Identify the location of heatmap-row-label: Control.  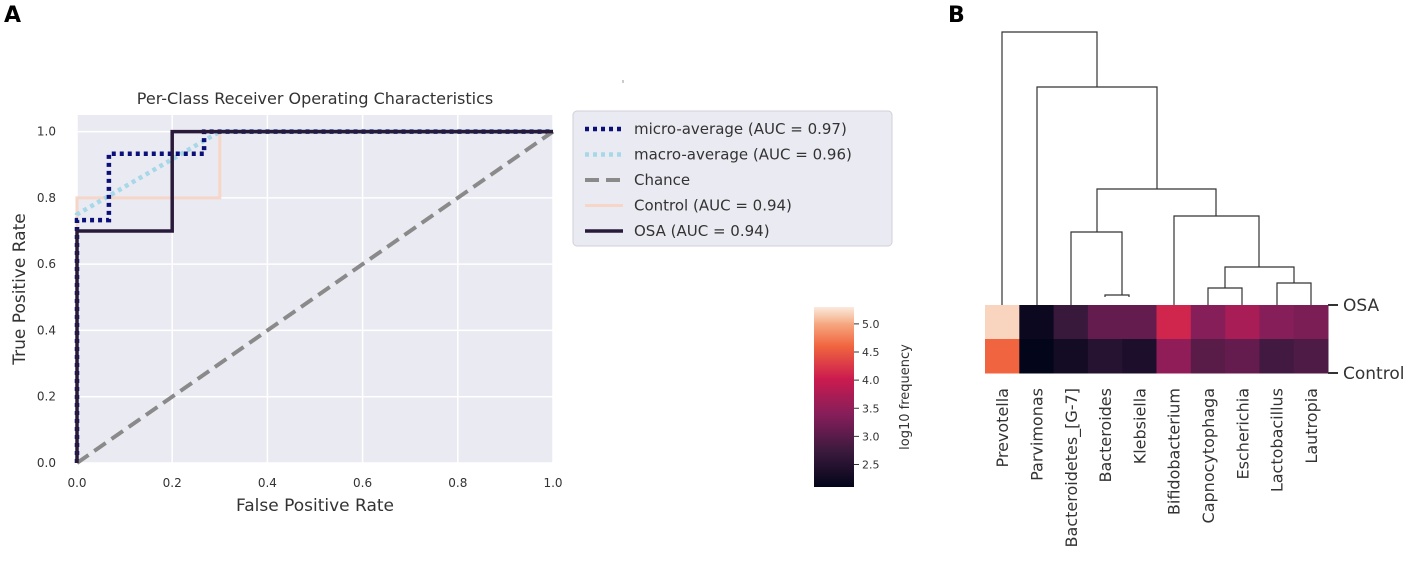
(1373, 374).